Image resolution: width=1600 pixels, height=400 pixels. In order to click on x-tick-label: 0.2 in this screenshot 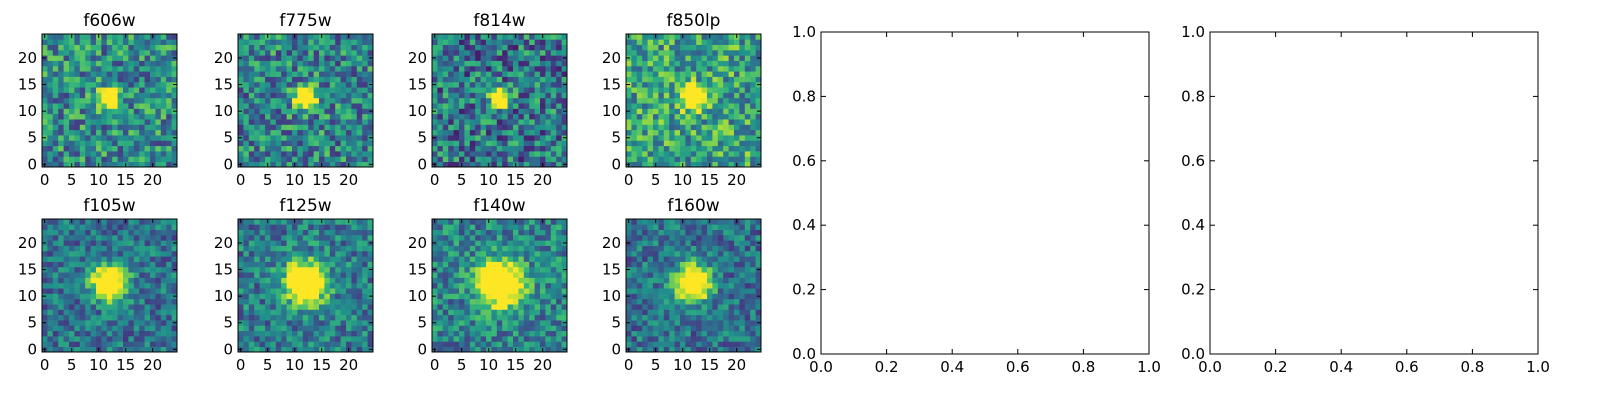, I will do `click(887, 367)`.